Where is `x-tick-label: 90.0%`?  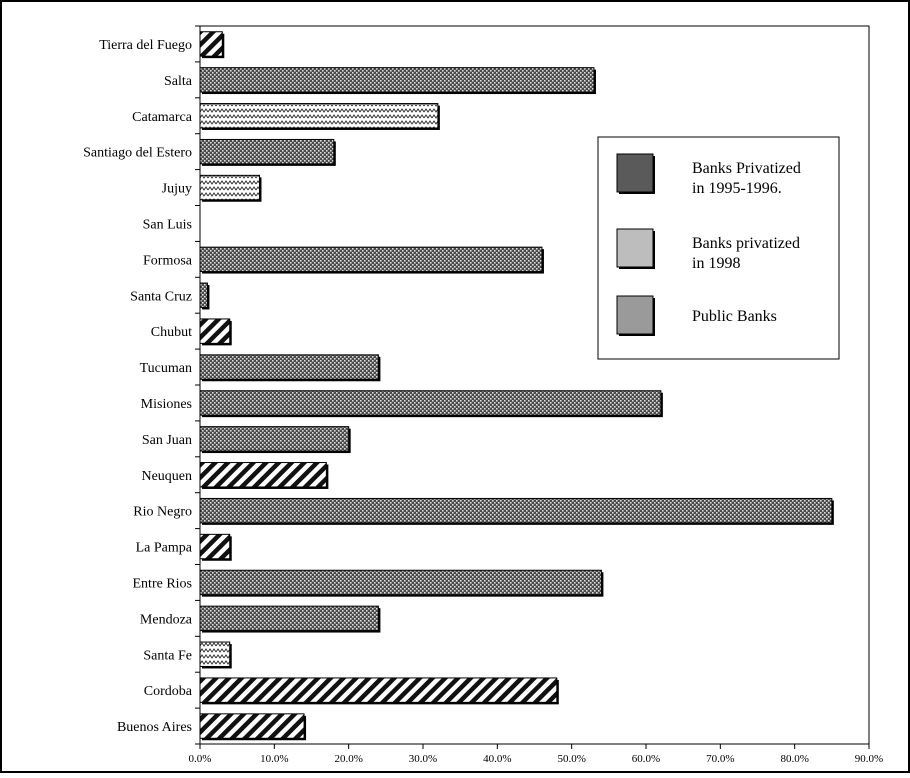 x-tick-label: 90.0% is located at coordinates (869, 759).